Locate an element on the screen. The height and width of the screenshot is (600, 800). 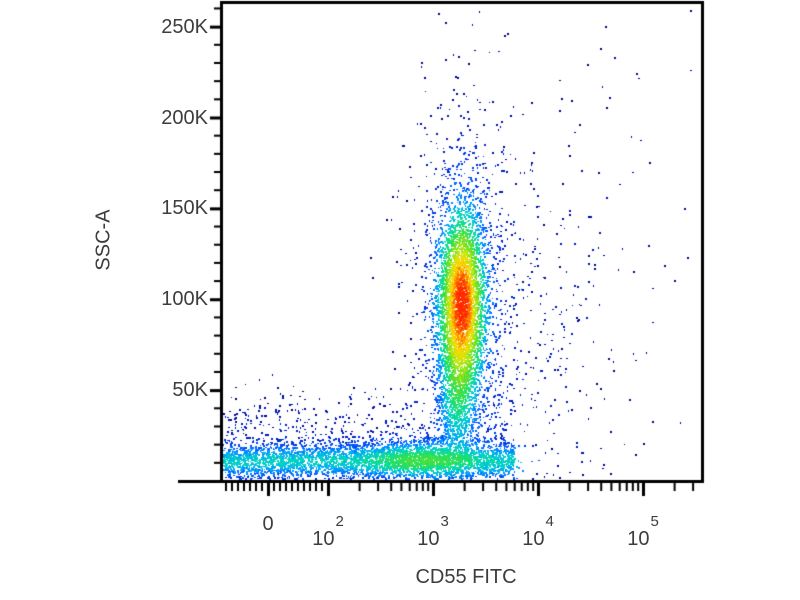
y-tick-label: 100K is located at coordinates (184, 299).